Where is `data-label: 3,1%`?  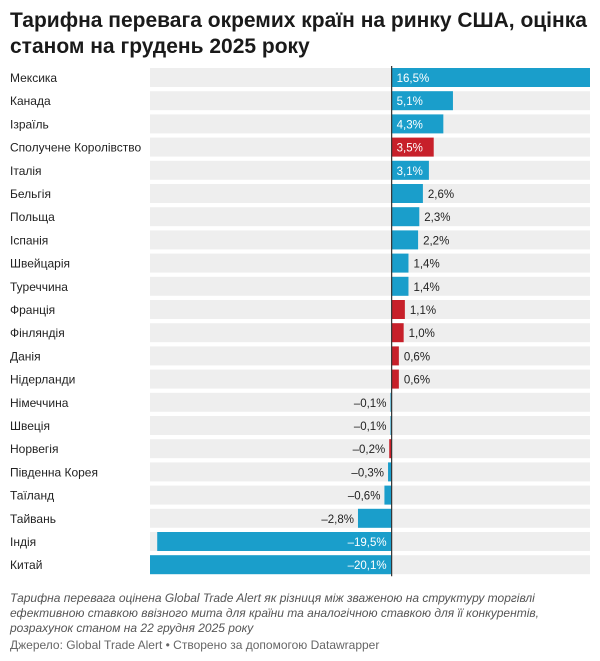
data-label: 3,1% is located at coordinates (410, 172).